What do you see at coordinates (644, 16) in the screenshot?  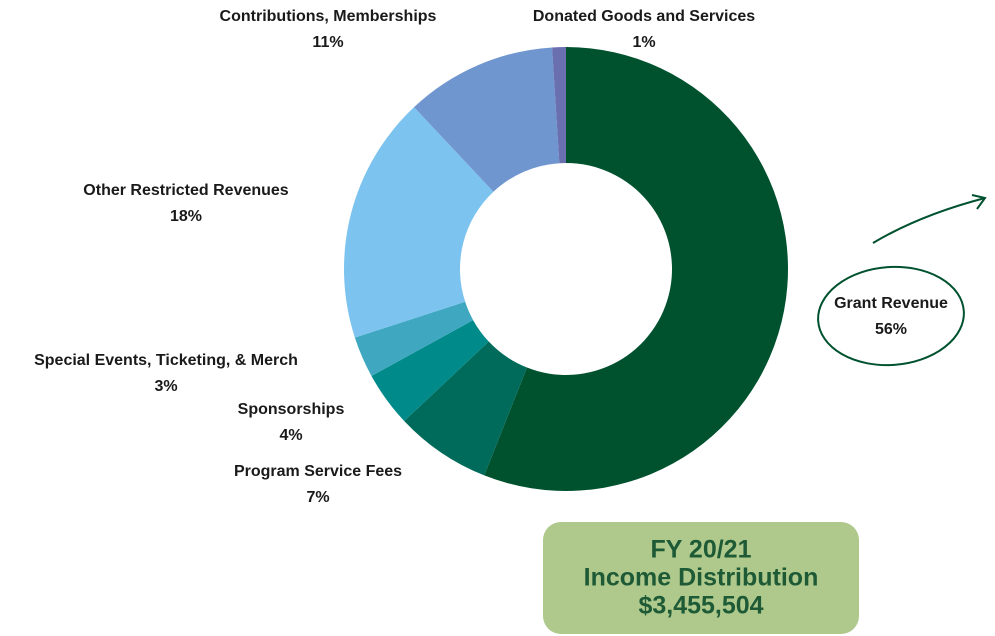 I see `slice-label: Donated Goods and Services` at bounding box center [644, 16].